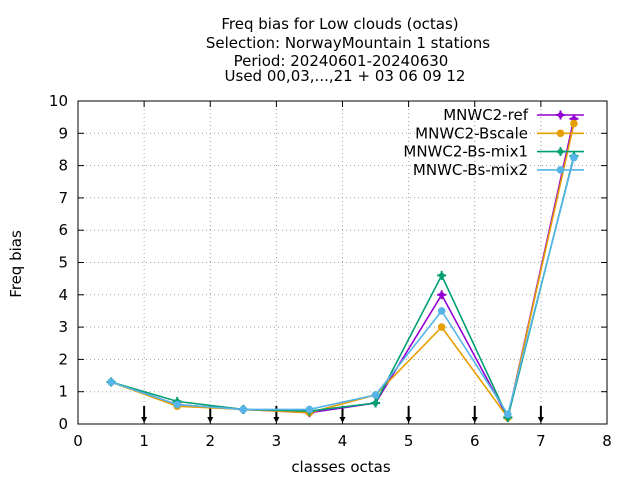 Image resolution: width=640 pixels, height=480 pixels. I want to click on x-axis-title: classes octas, so click(341, 467).